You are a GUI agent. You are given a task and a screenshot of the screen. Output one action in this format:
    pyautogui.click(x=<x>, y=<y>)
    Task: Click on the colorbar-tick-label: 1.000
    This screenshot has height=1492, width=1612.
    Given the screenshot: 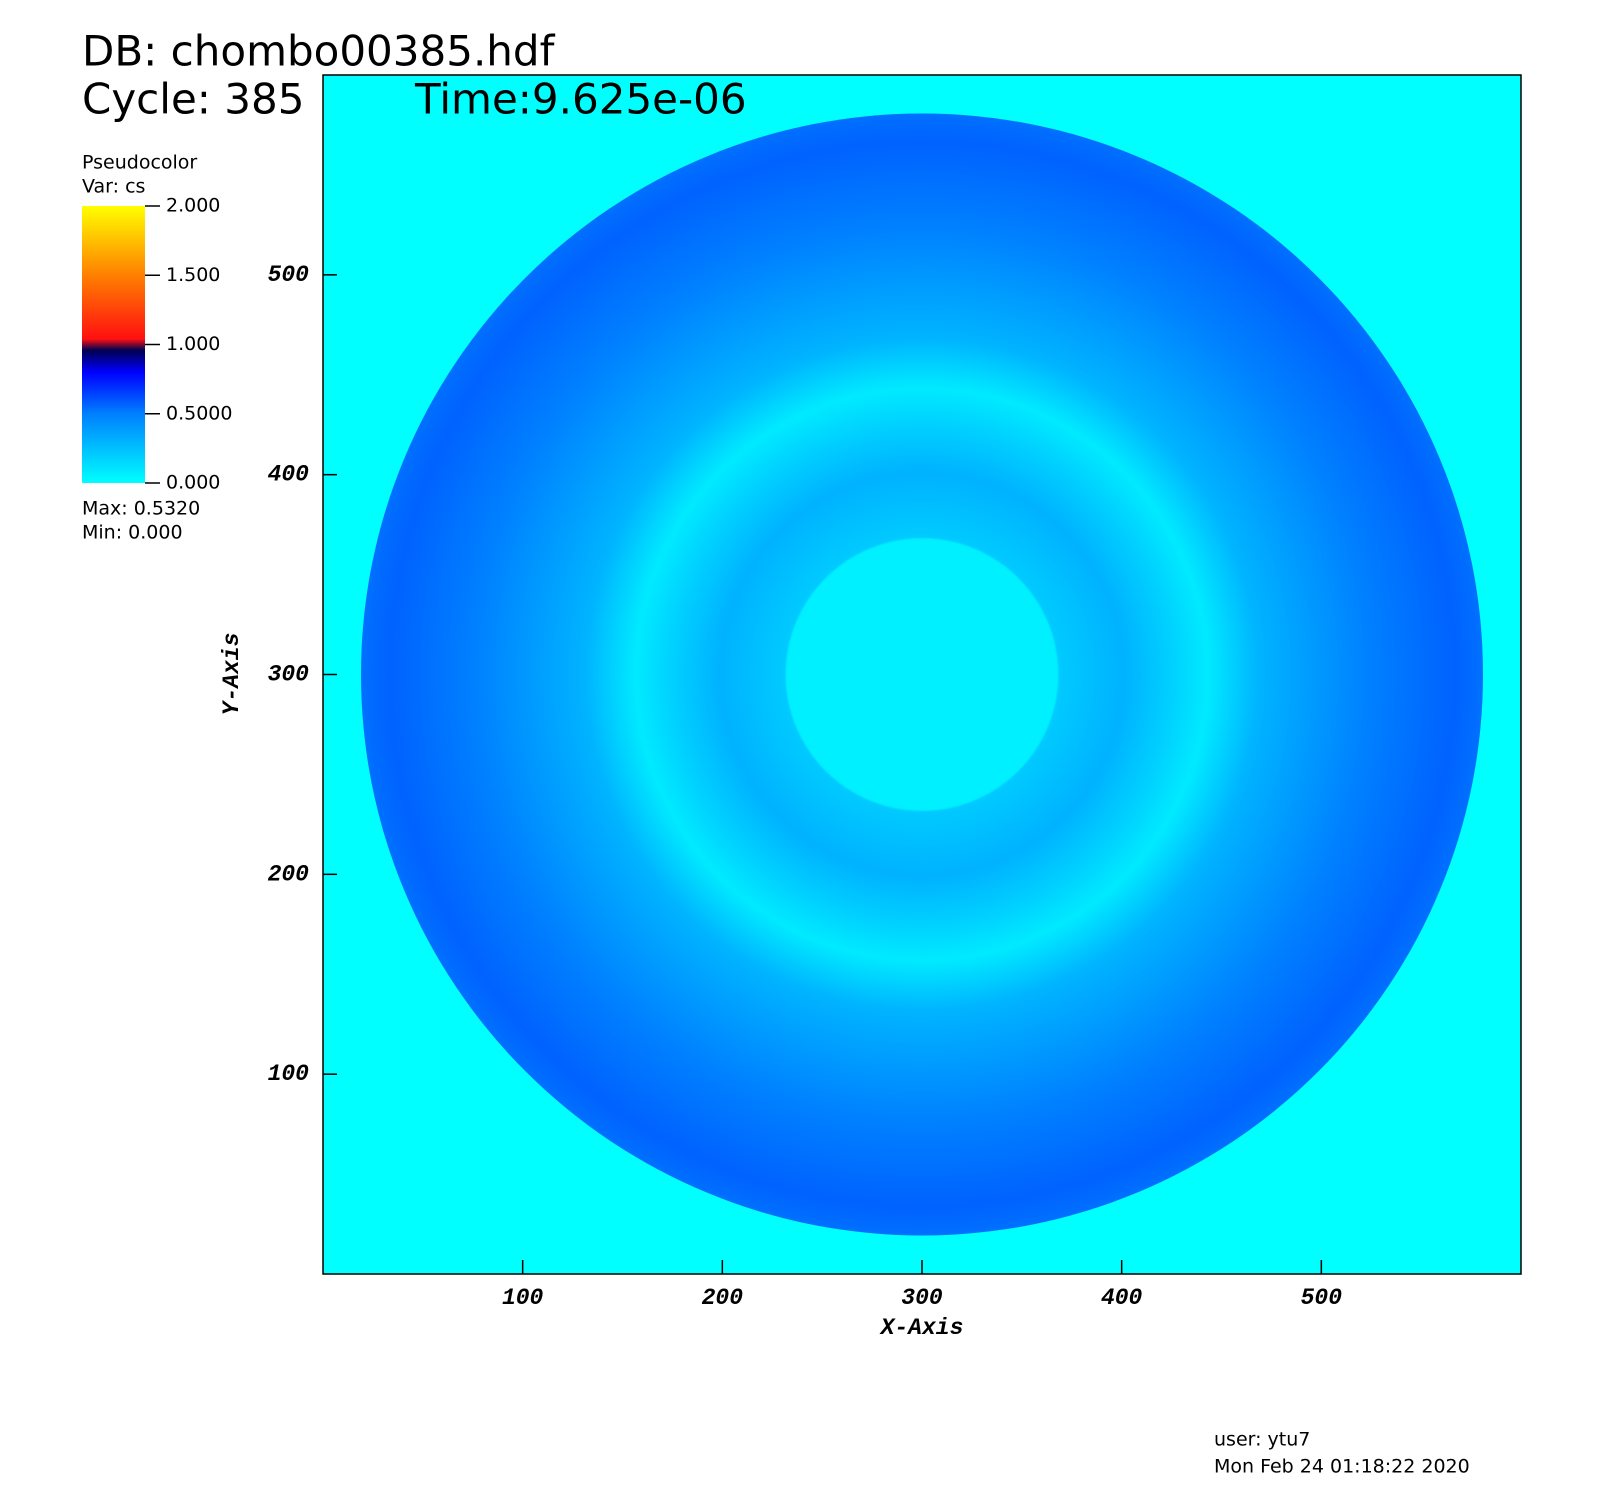 What is the action you would take?
    pyautogui.click(x=193, y=344)
    